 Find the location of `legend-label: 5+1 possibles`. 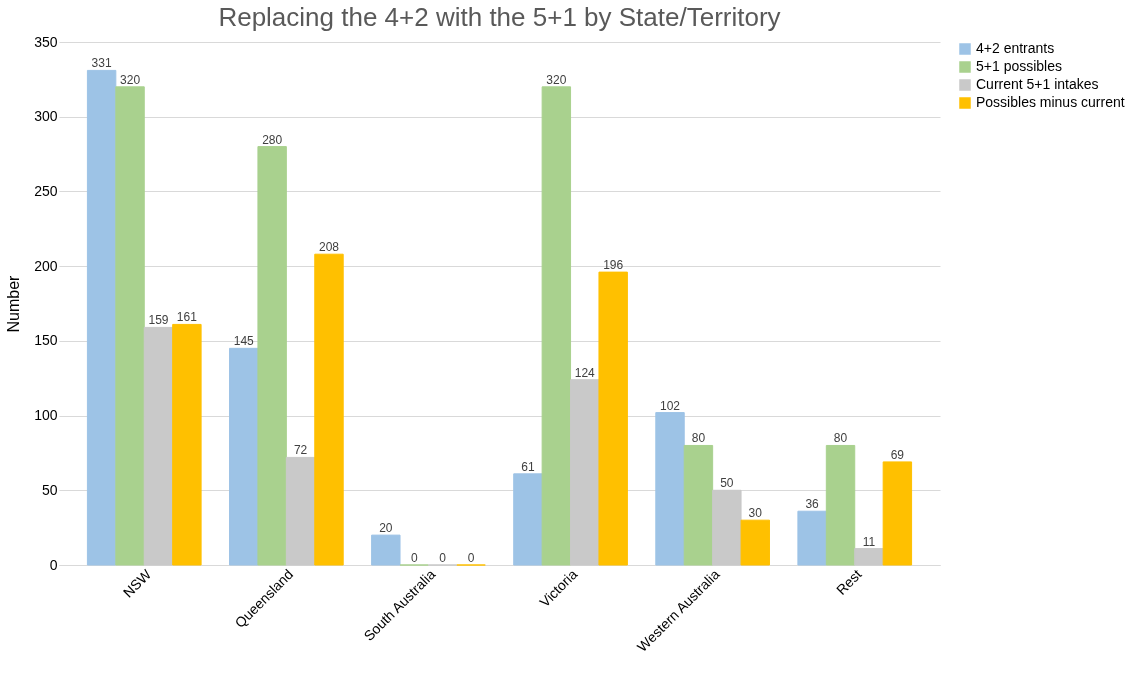

legend-label: 5+1 possibles is located at coordinates (1019, 66).